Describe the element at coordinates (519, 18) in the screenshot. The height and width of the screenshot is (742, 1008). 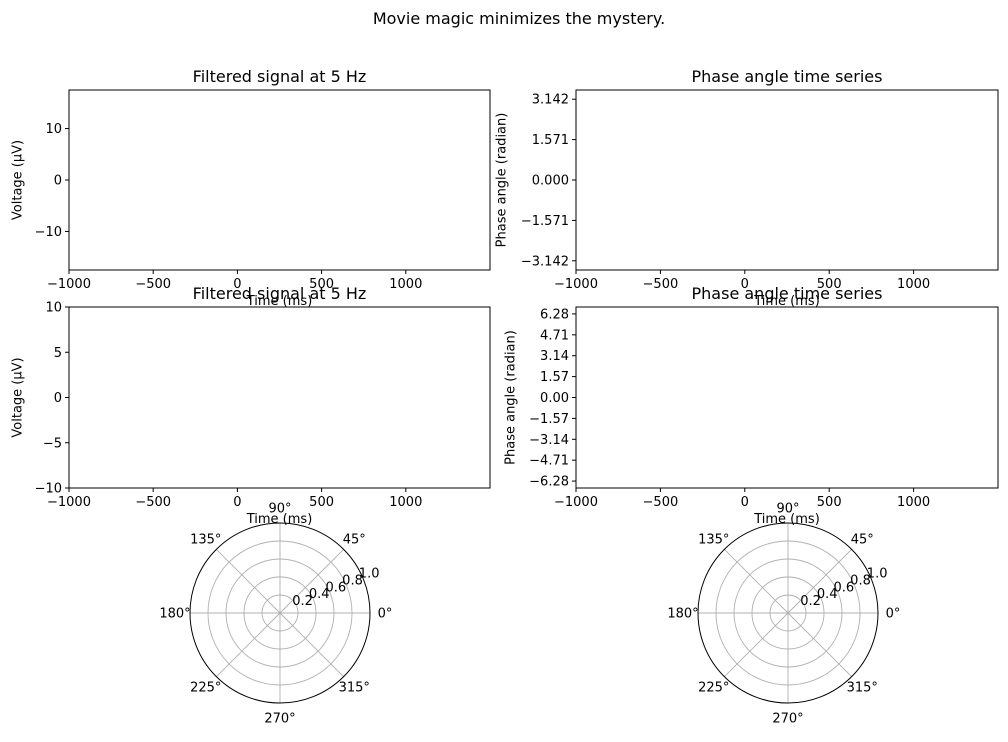
I see `figure-suptitle: Movie magic minimizes the mystery.` at that location.